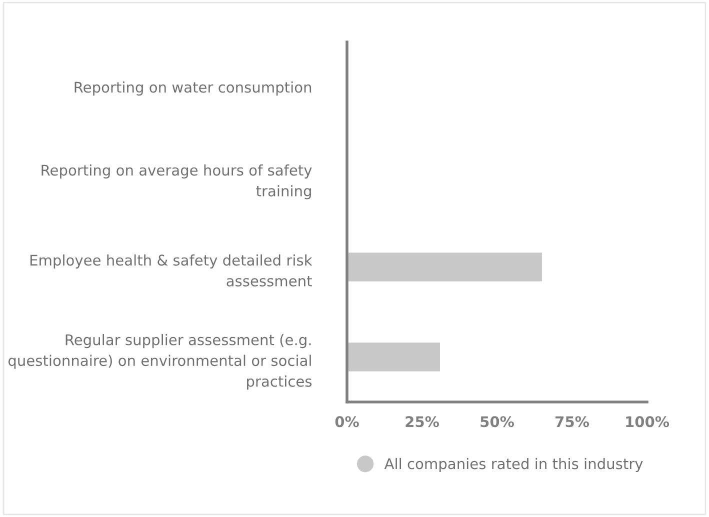 Image resolution: width=709 pixels, height=517 pixels. Describe the element at coordinates (572, 422) in the screenshot. I see `x-tick-label: 75%` at that location.